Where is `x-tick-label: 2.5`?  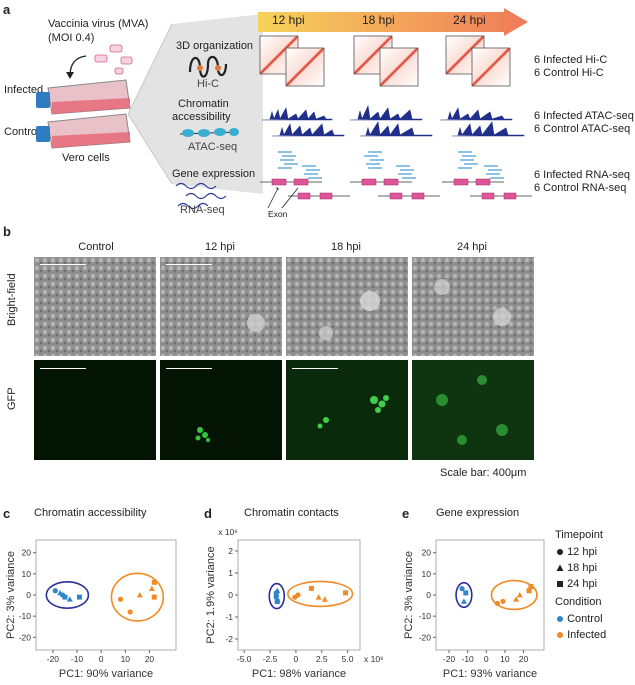
x-tick-label: 2.5 is located at coordinates (322, 659).